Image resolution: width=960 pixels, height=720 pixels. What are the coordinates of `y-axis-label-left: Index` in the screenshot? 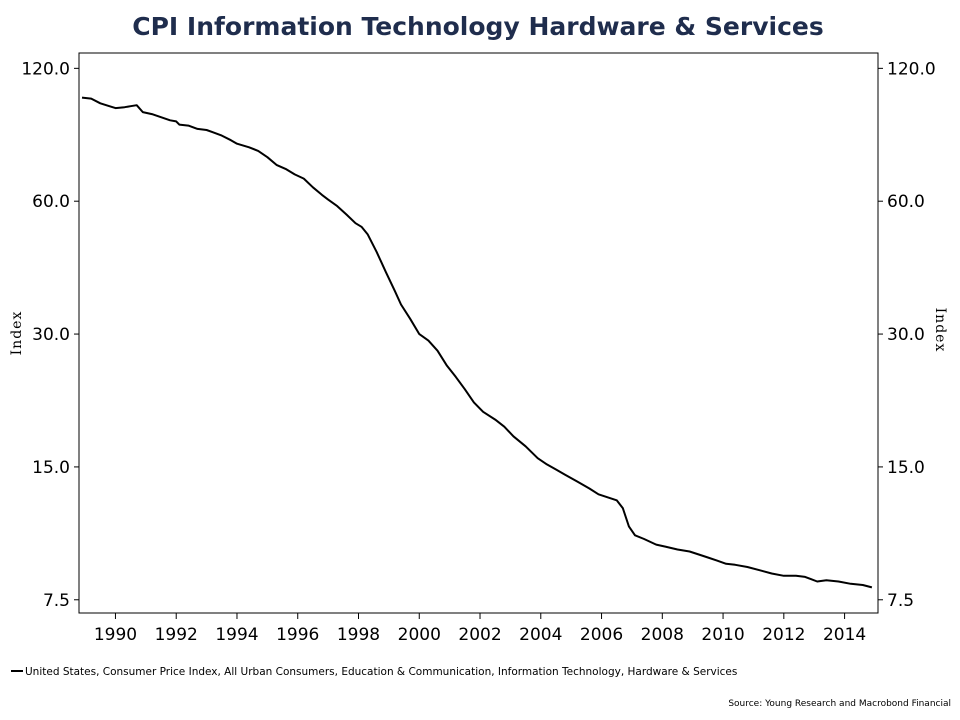 It's located at (17, 333).